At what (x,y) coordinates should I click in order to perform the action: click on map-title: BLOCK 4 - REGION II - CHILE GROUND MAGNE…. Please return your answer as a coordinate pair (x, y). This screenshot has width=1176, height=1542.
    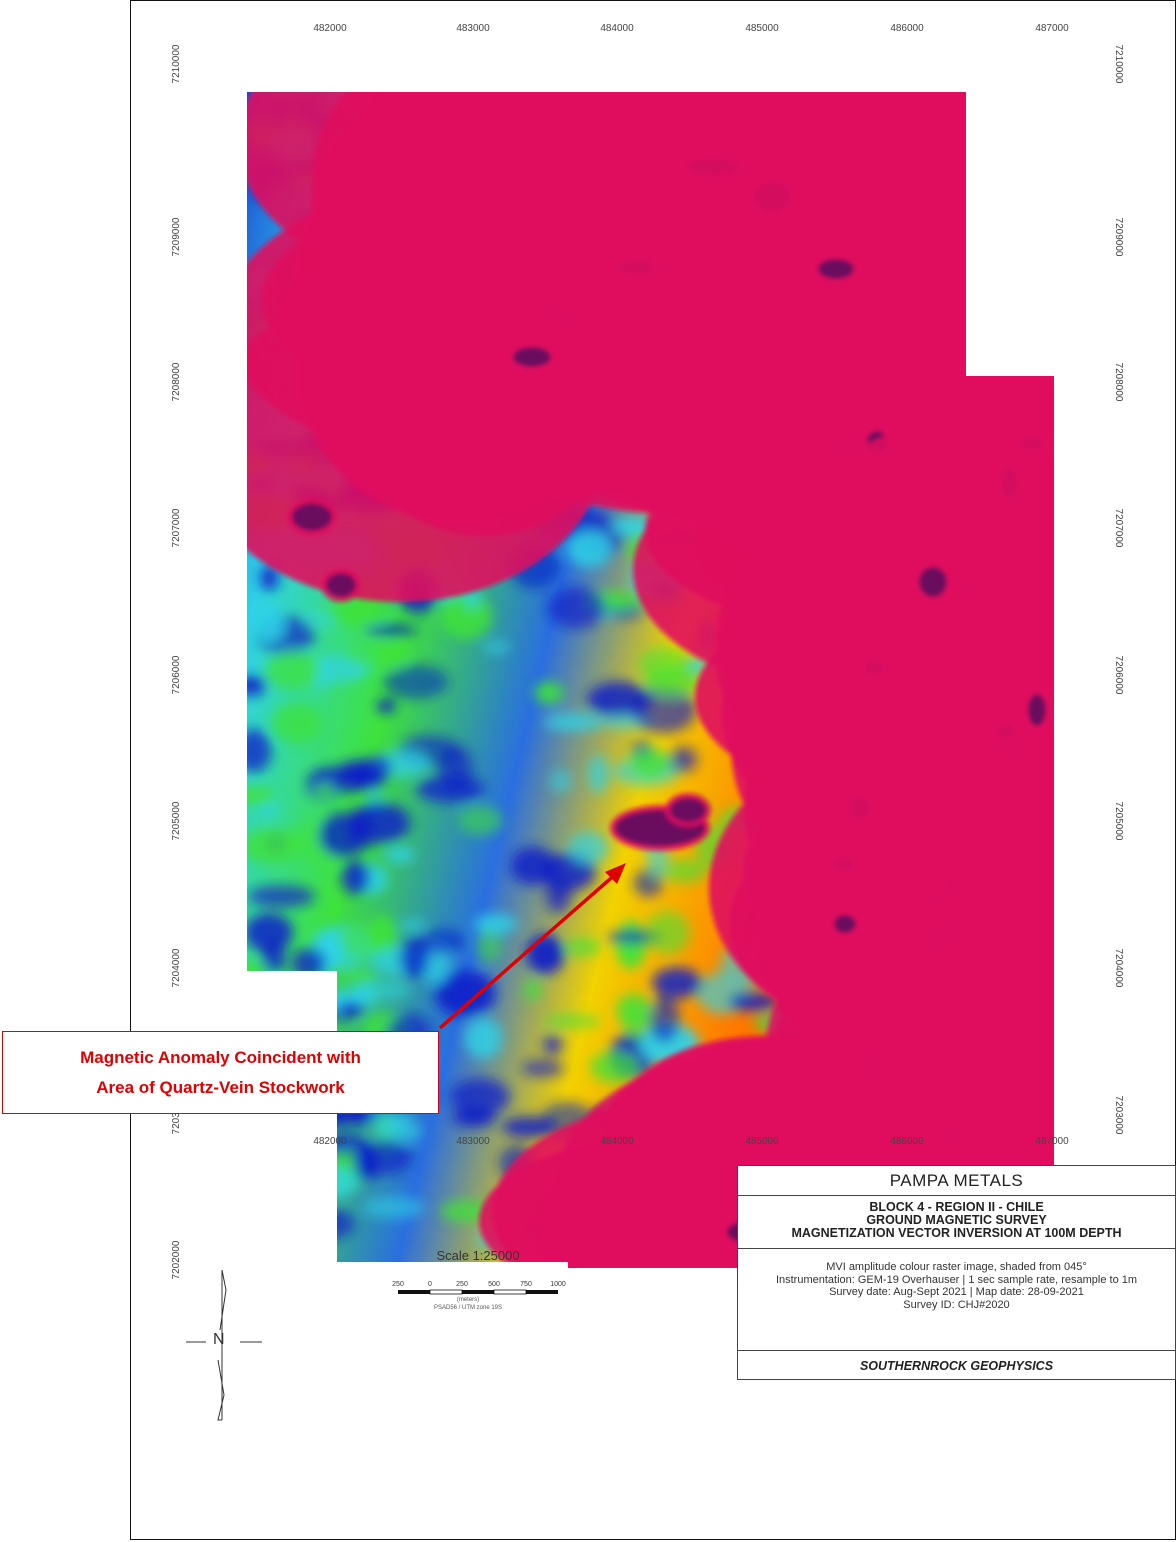
    Looking at the image, I should click on (956, 1222).